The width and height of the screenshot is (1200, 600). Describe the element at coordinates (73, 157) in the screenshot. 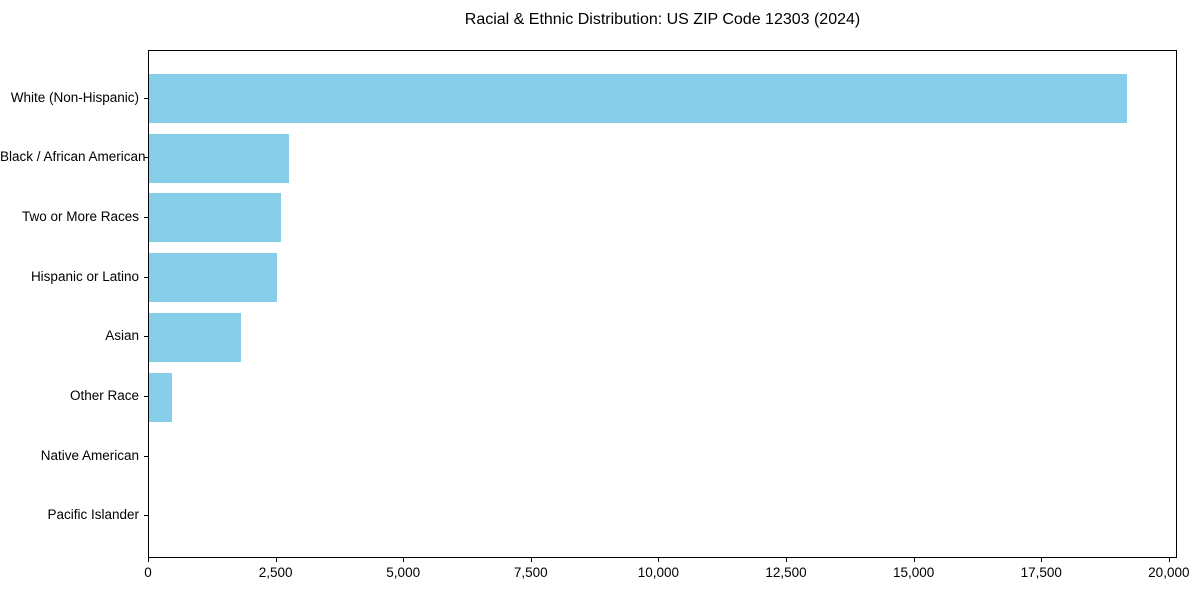

I see `y-axis-category-label: Black / African American` at that location.